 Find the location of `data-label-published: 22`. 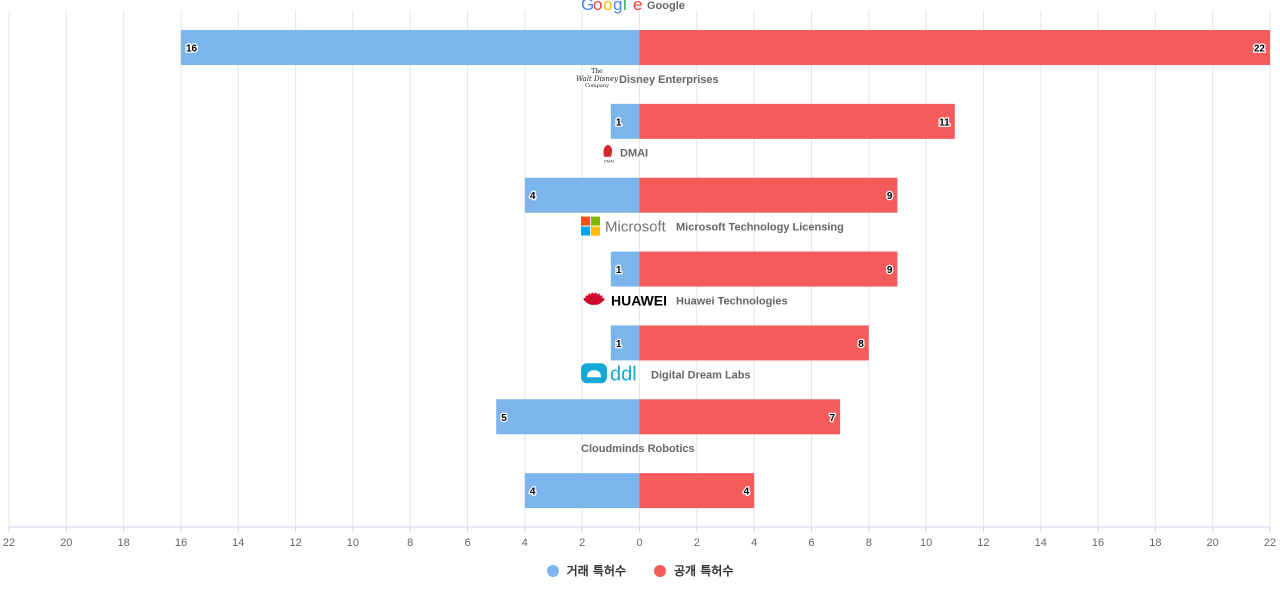

data-label-published: 22 is located at coordinates (1260, 49).